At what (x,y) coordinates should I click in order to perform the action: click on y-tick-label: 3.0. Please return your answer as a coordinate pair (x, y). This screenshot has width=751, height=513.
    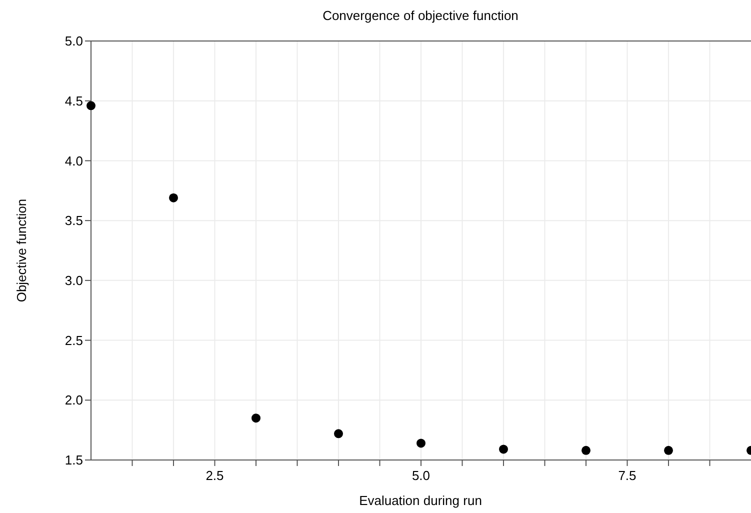
    Looking at the image, I should click on (73, 280).